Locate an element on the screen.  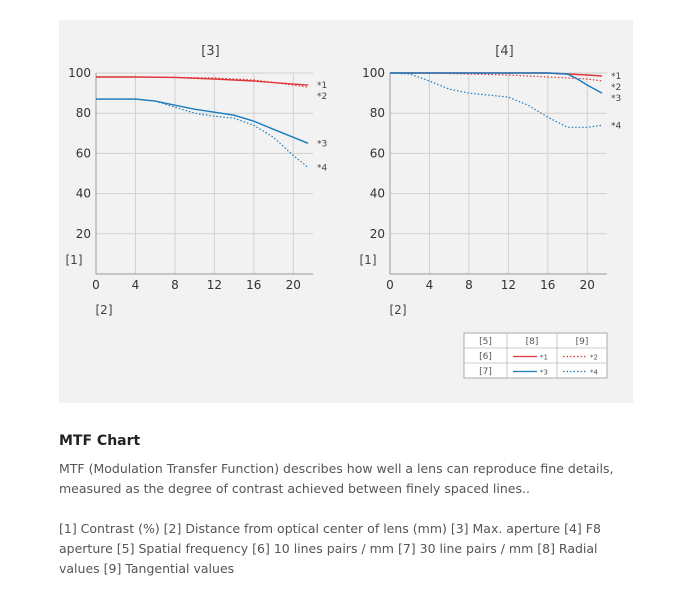
chart1-series-4-line is located at coordinates (202, 133).